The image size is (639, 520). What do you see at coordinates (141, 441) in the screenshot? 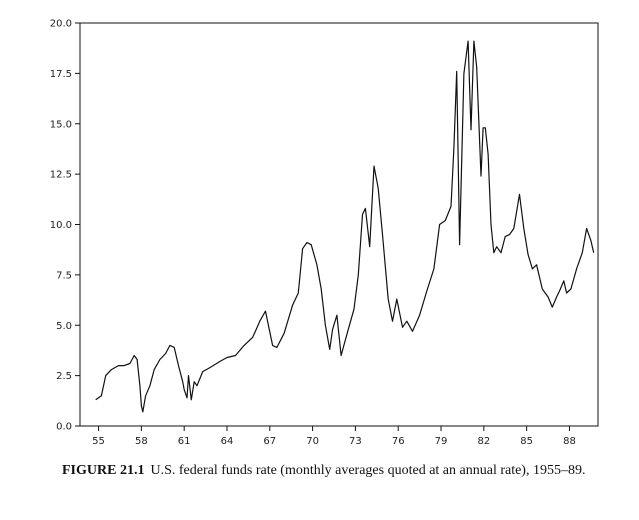
I see `x-tick-label: 58` at bounding box center [141, 441].